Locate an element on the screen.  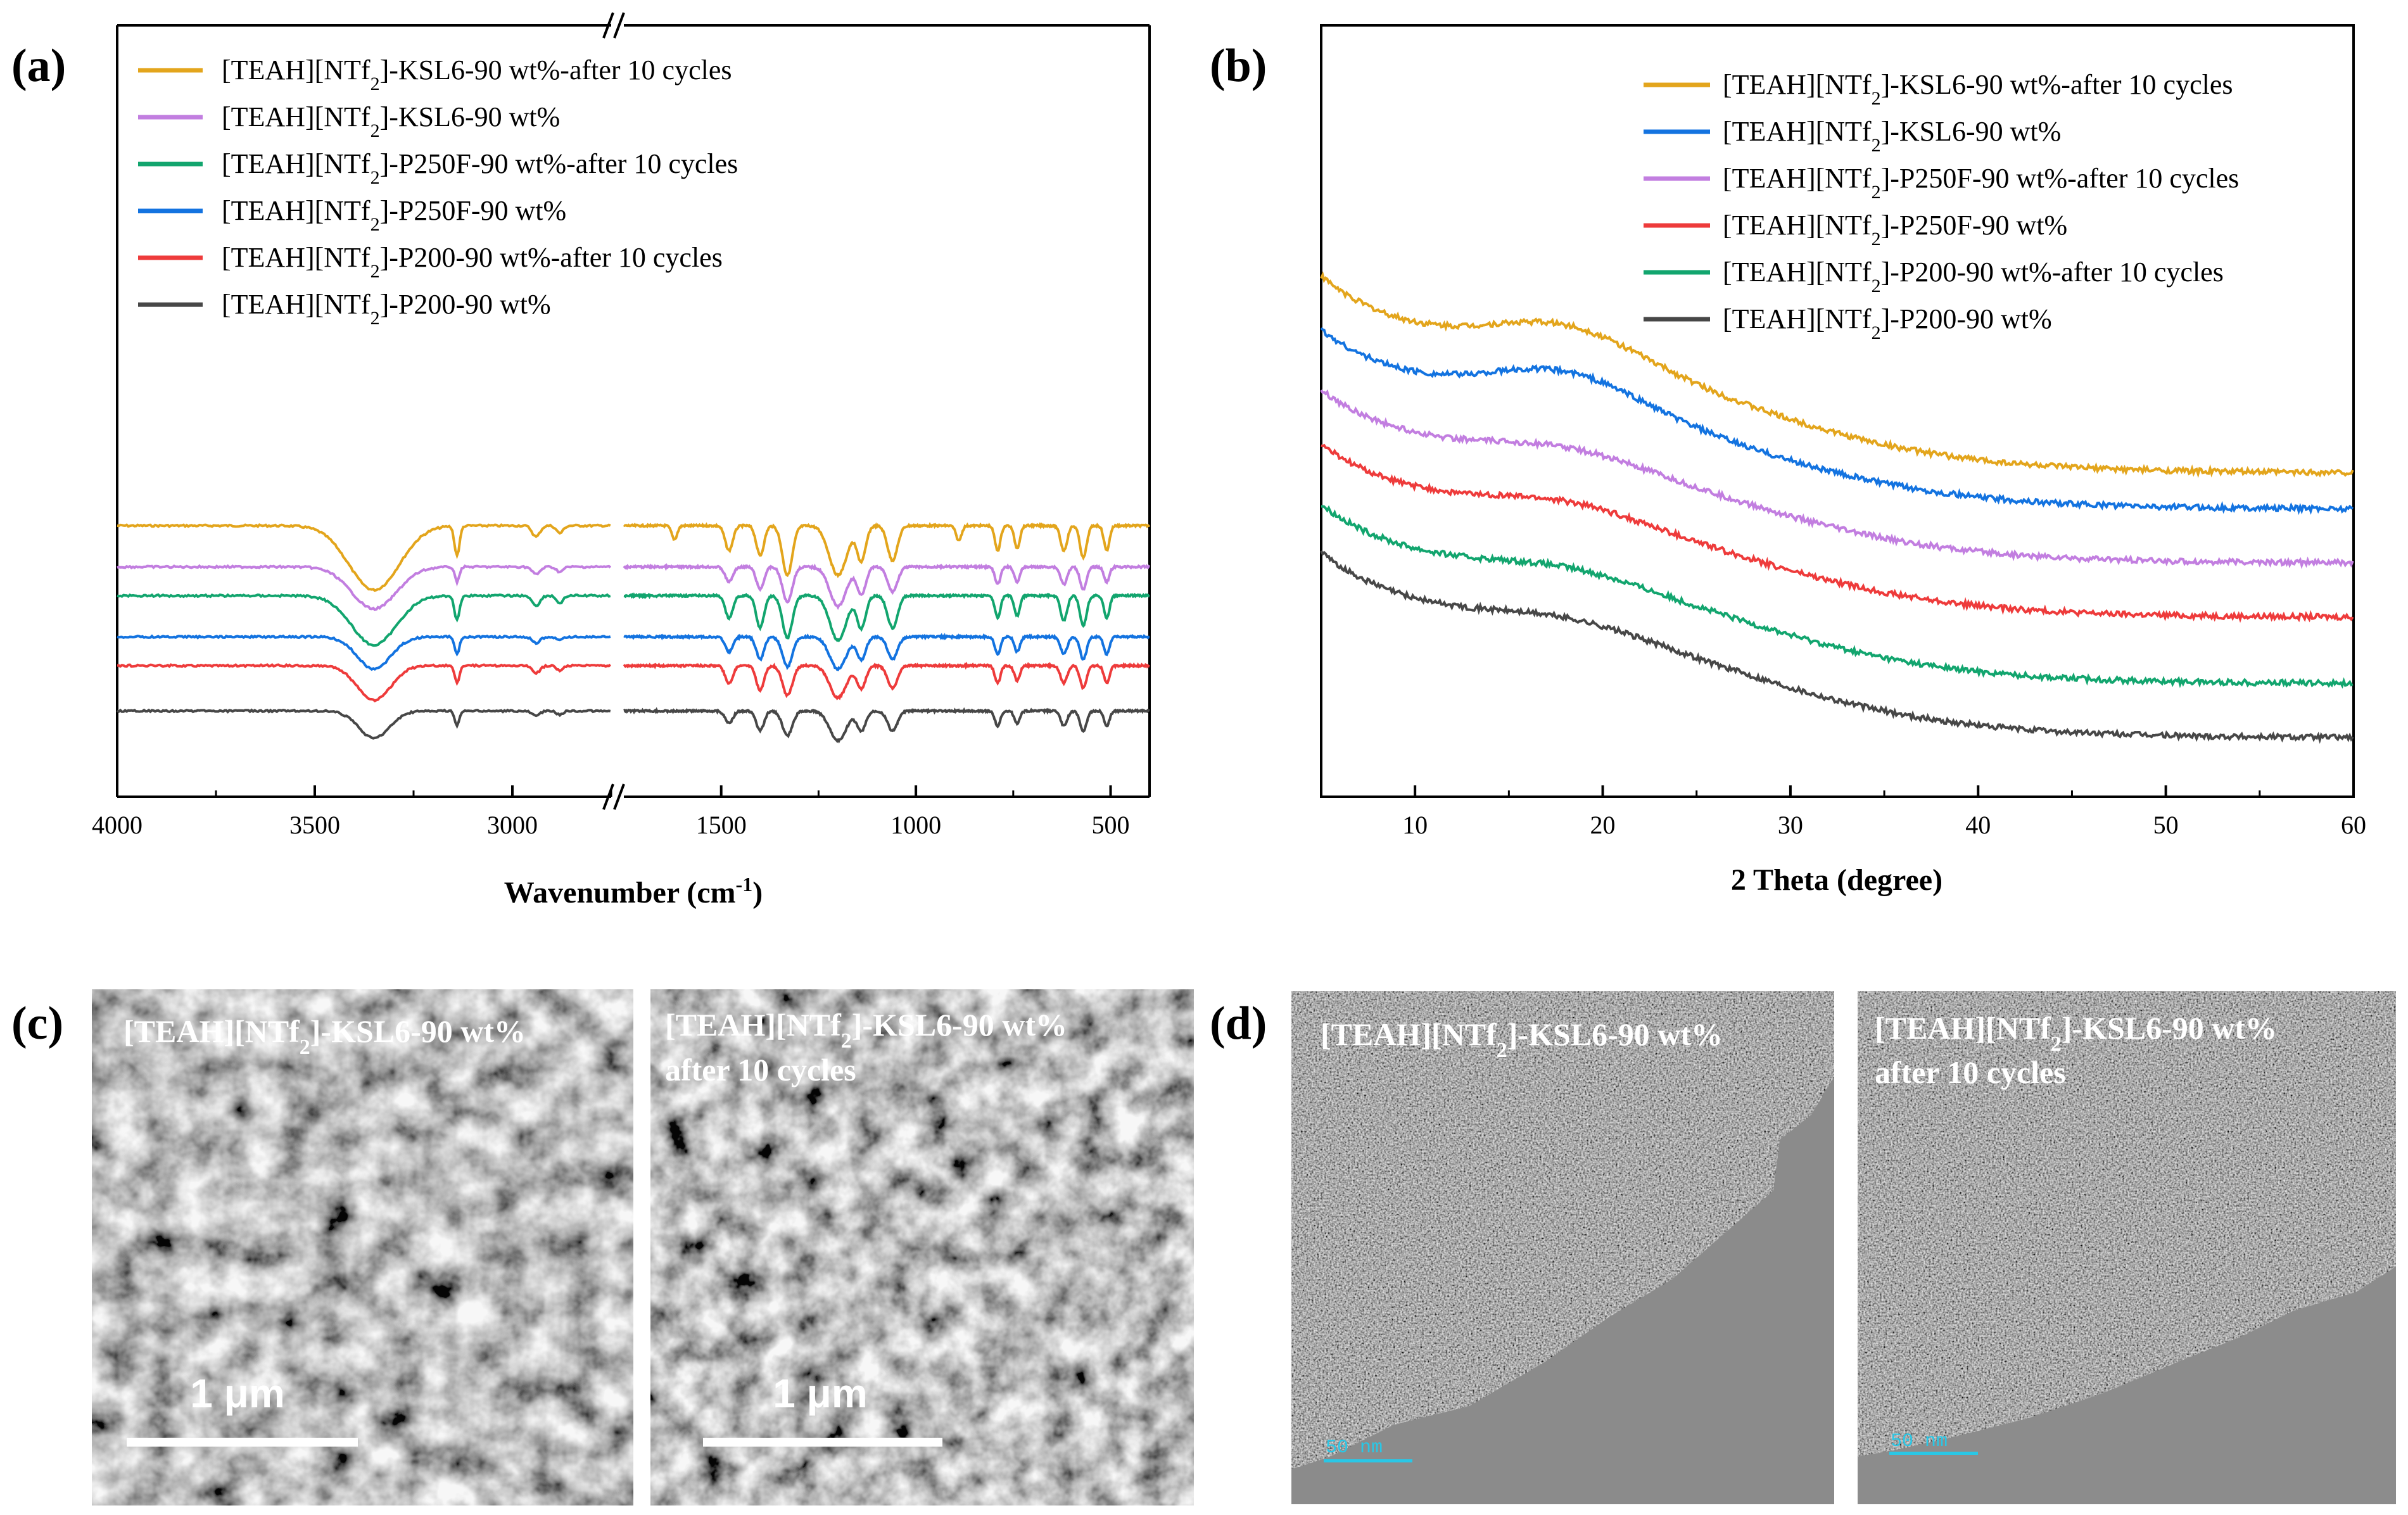
ftir-legend-label-1: [TEAH][NTf2]-KSL6-90 wt%-after 10 cycles is located at coordinates (477, 74).